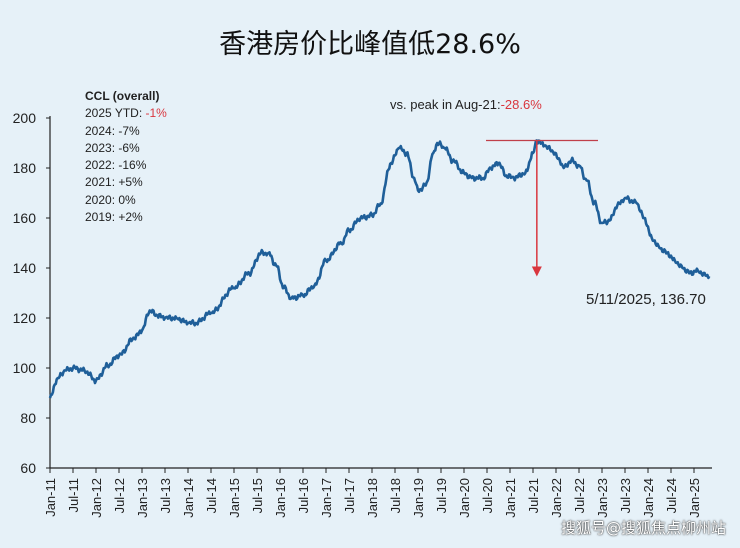 The width and height of the screenshot is (740, 548). I want to click on x-tick-label: Jul-21, so click(533, 495).